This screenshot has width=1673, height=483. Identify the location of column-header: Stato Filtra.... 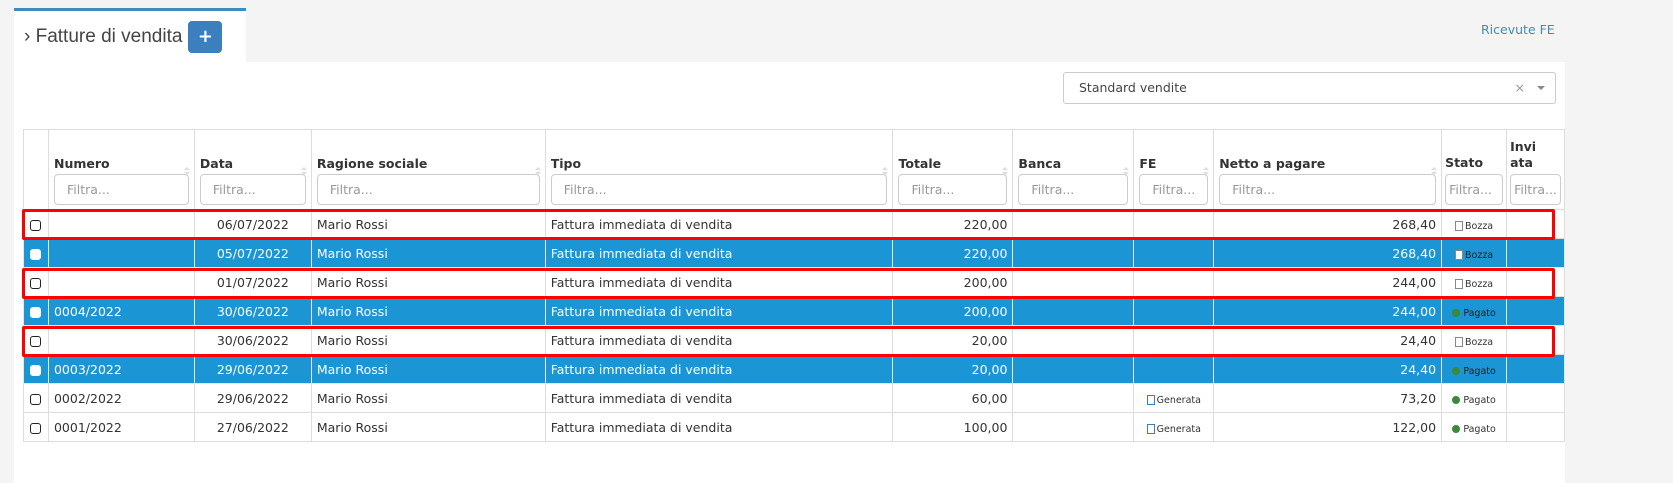
(1474, 169).